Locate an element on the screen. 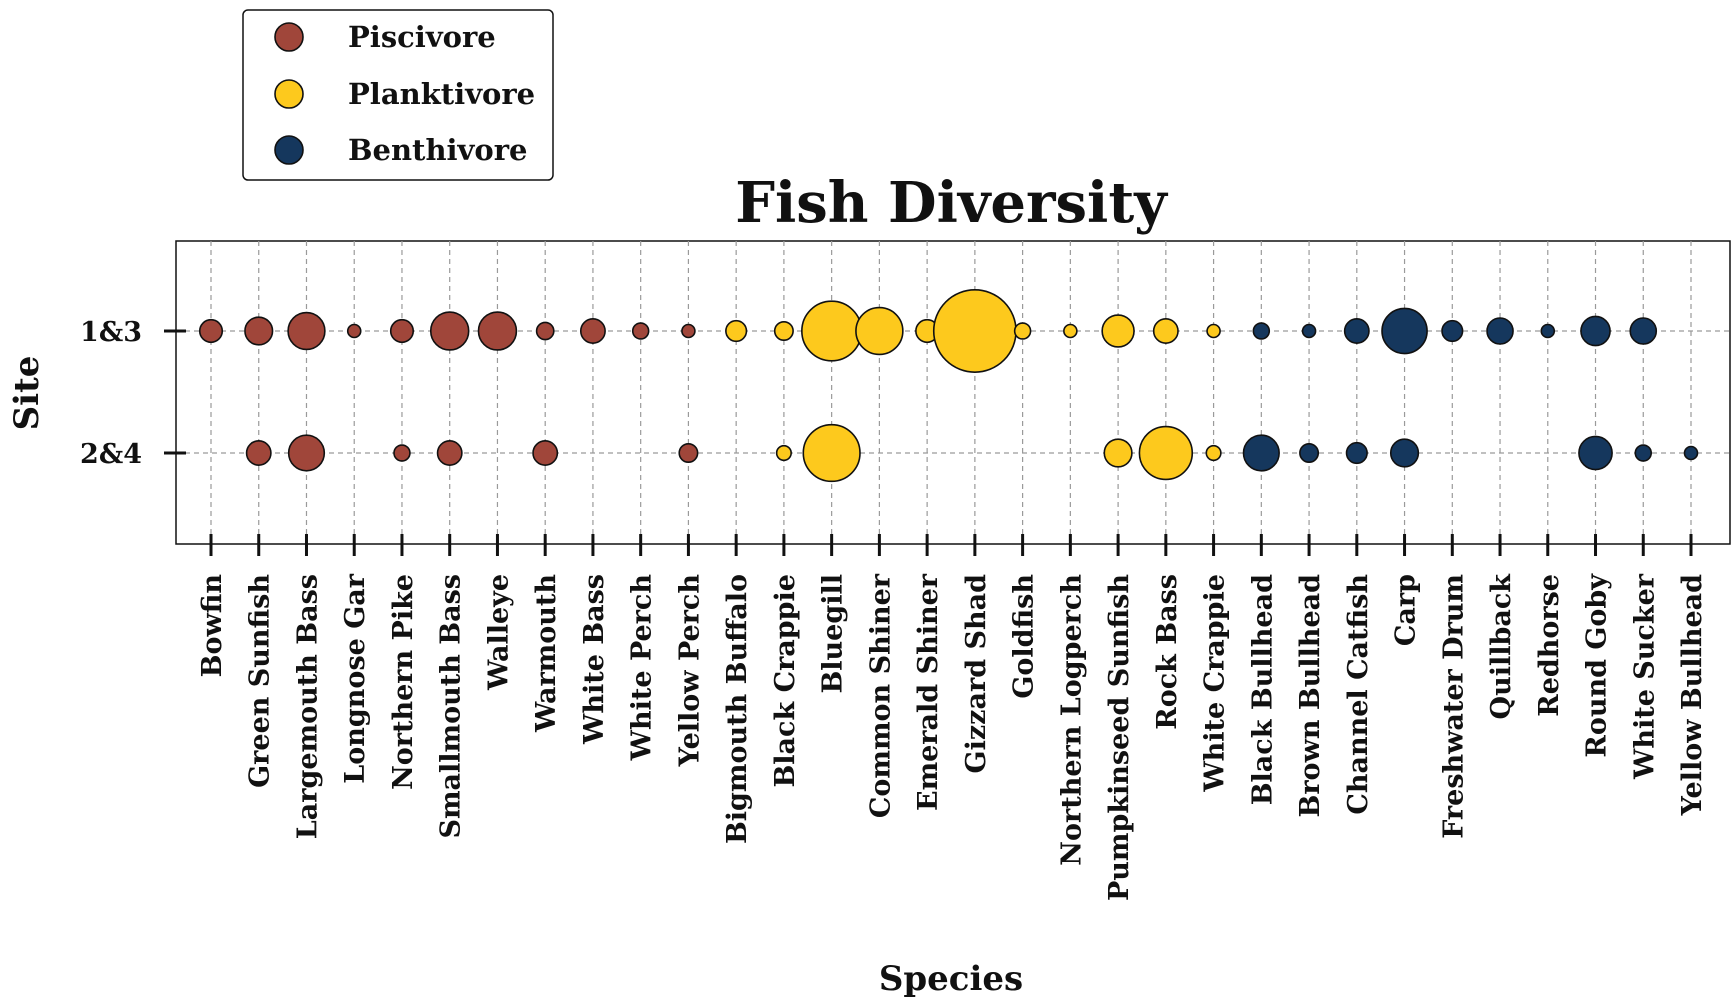  x-tick-label-freshwater-drum: Freshwater Drum is located at coordinates (1453, 706).